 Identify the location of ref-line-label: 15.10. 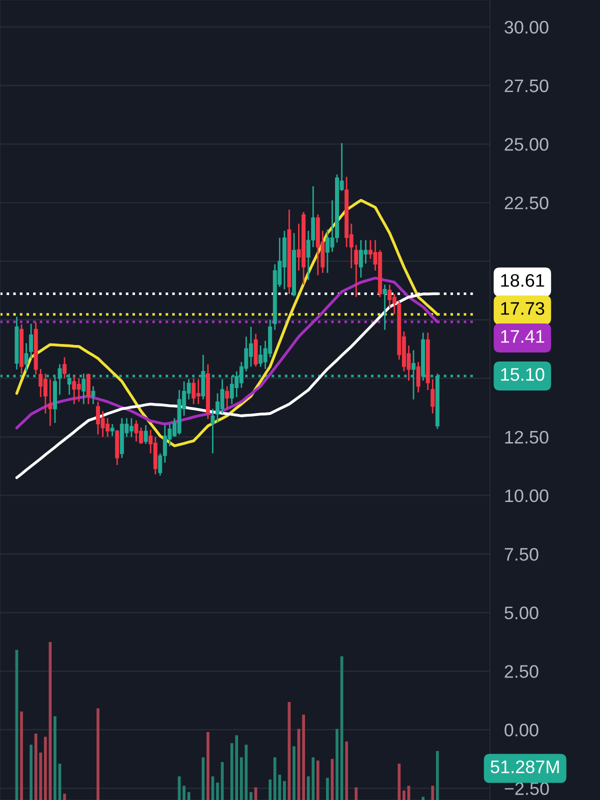
(522, 374).